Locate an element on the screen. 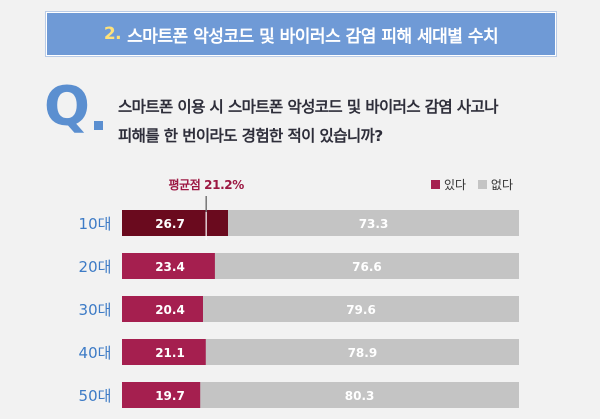  question-line-2: 피해를 한 번이라도 경험한 적이 있습니까? is located at coordinates (250, 136).